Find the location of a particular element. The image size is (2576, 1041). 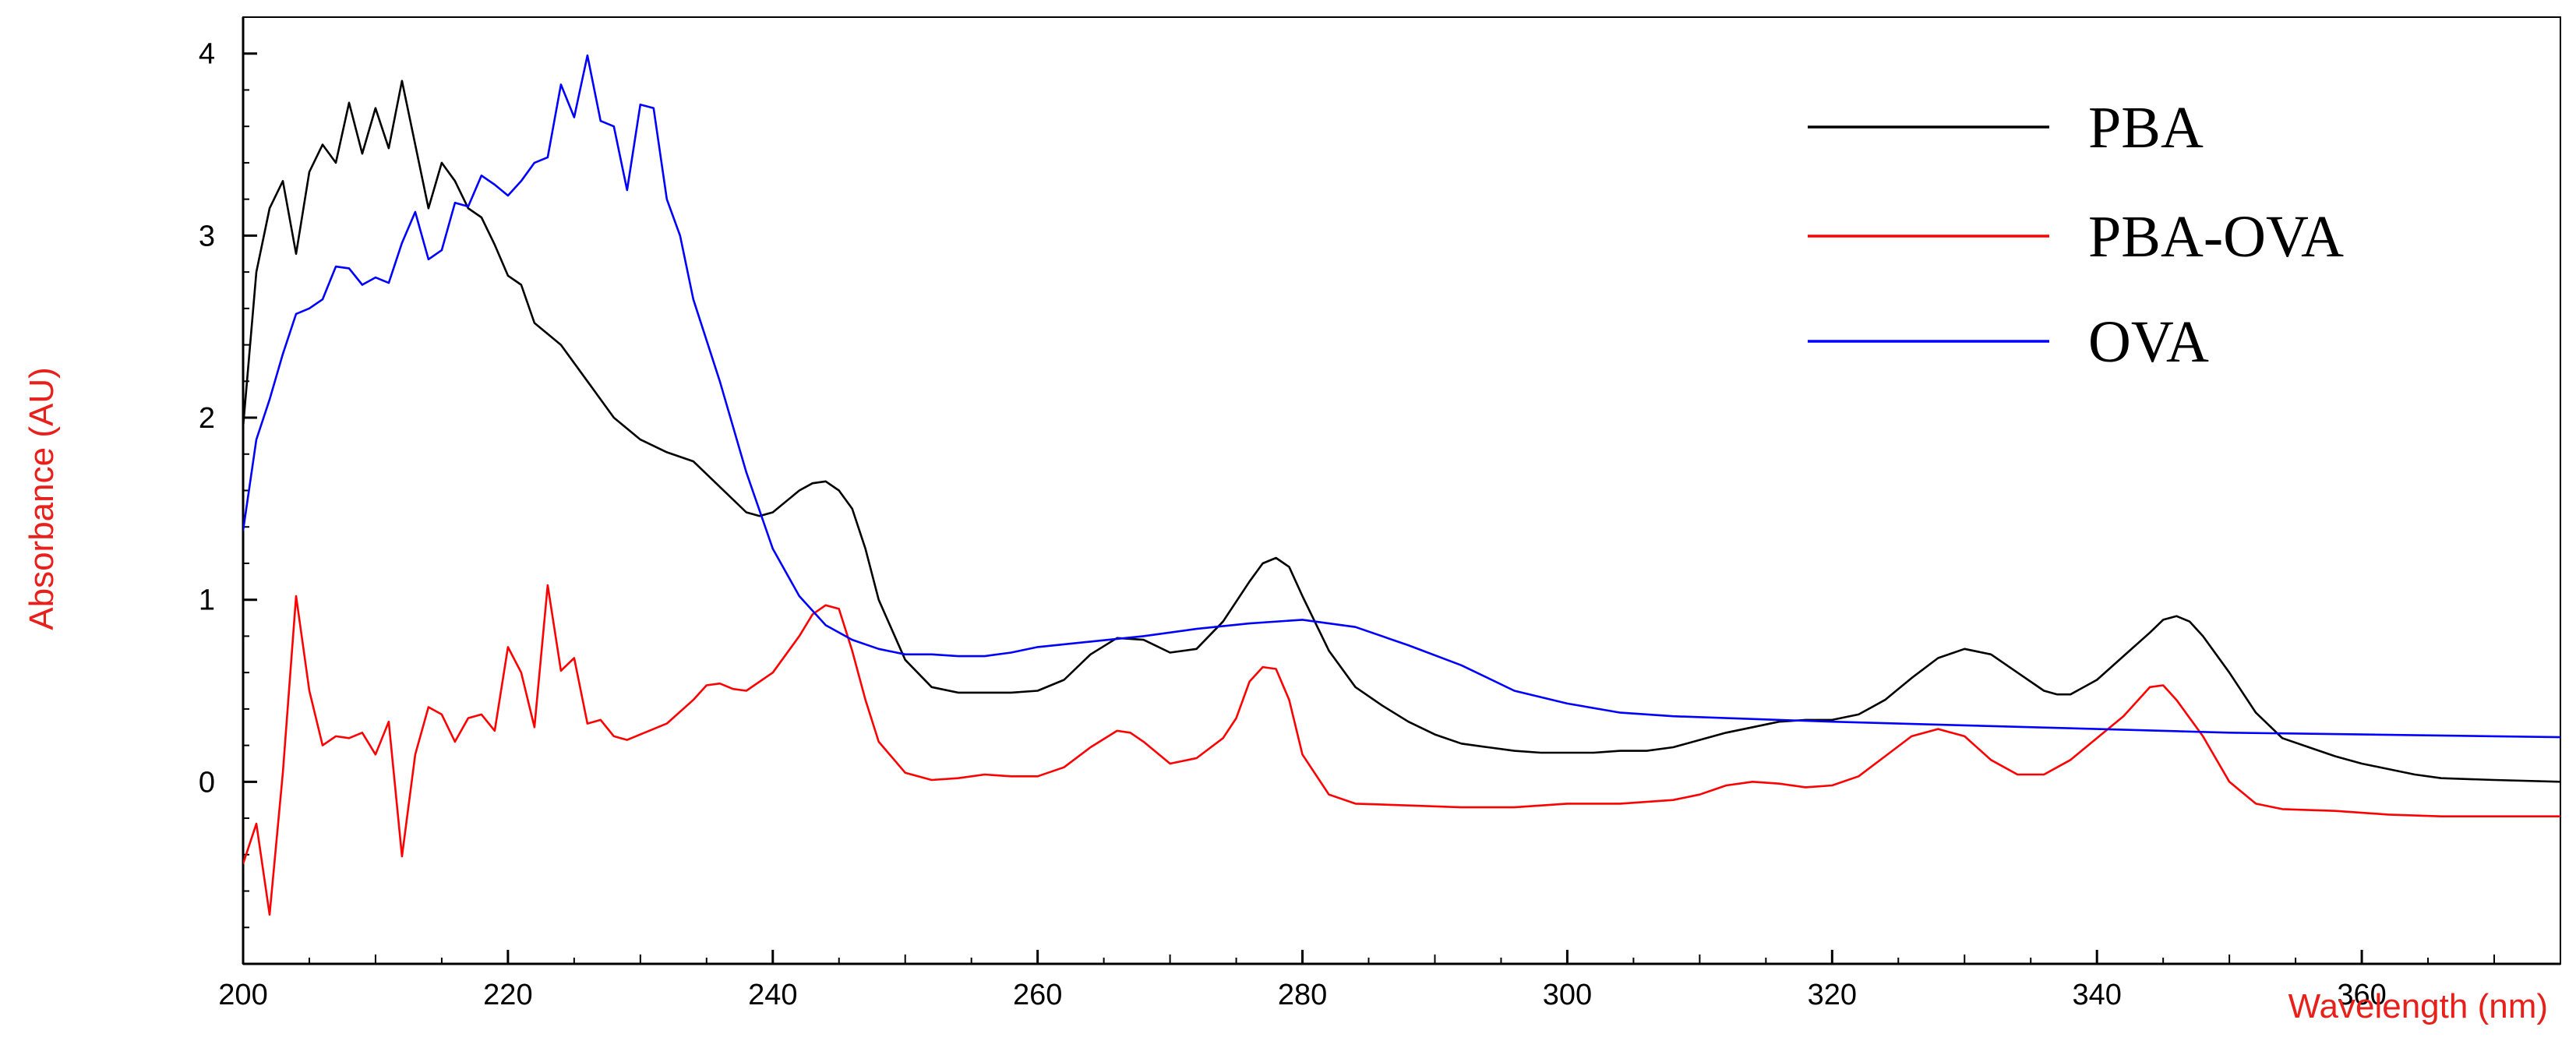

x-axis-ticks: 200 220 240 260 280 300 320 340 360 is located at coordinates (1389, 981).